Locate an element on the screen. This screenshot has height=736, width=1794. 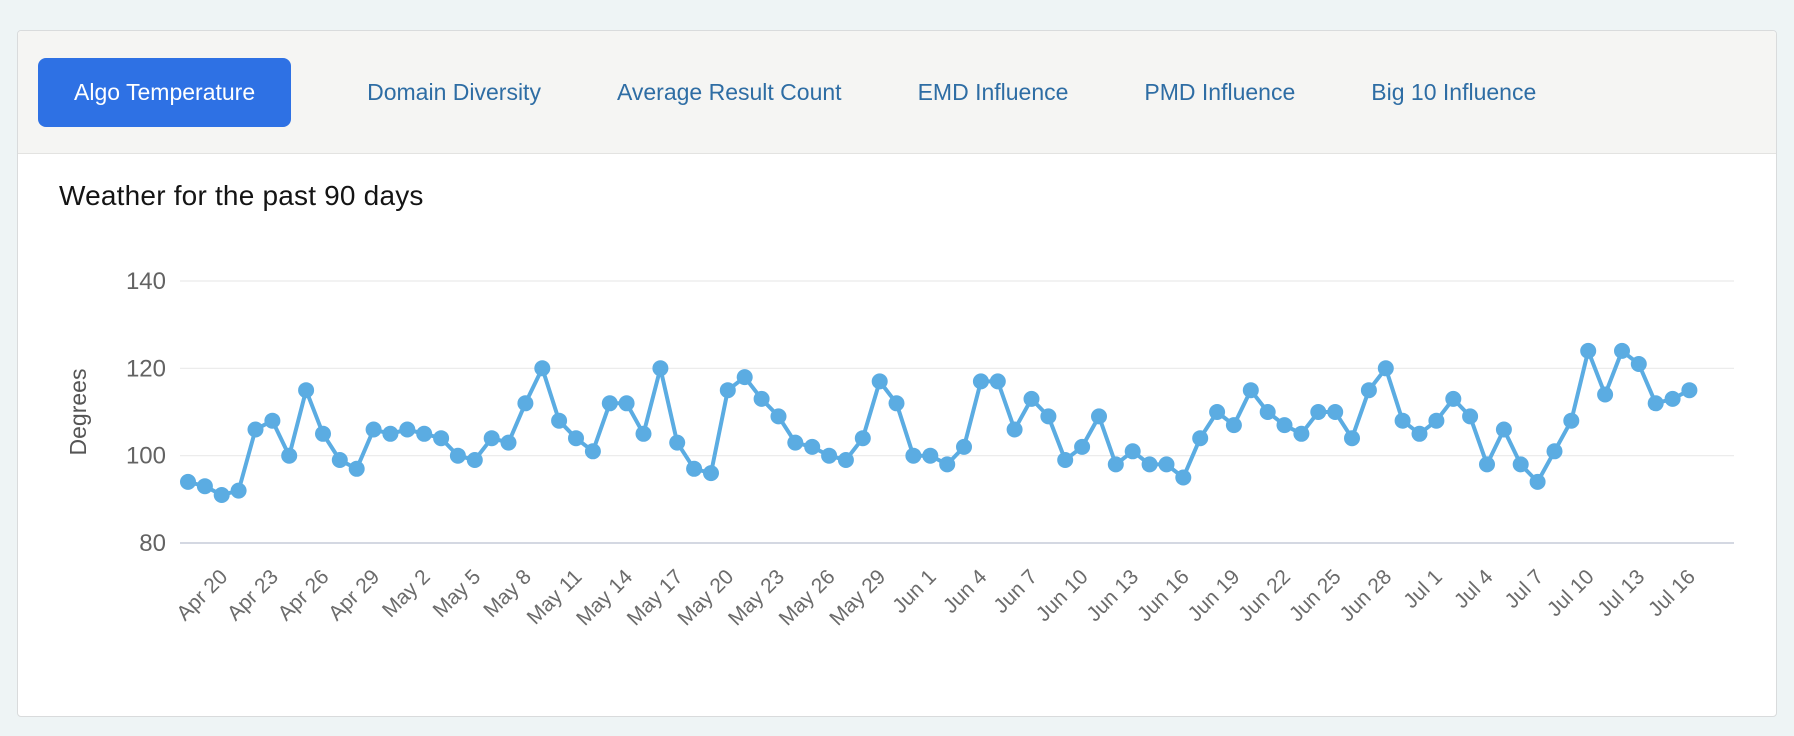
y-axis-label: Degrees is located at coordinates (78, 412).